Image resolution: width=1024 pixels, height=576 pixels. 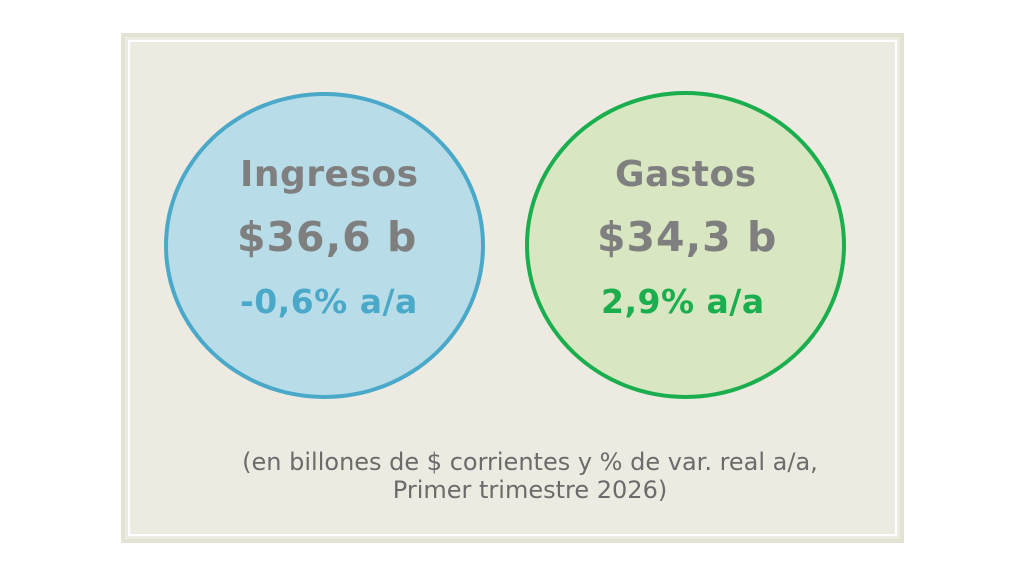 I want to click on income-label: Ingresos, so click(x=329, y=174).